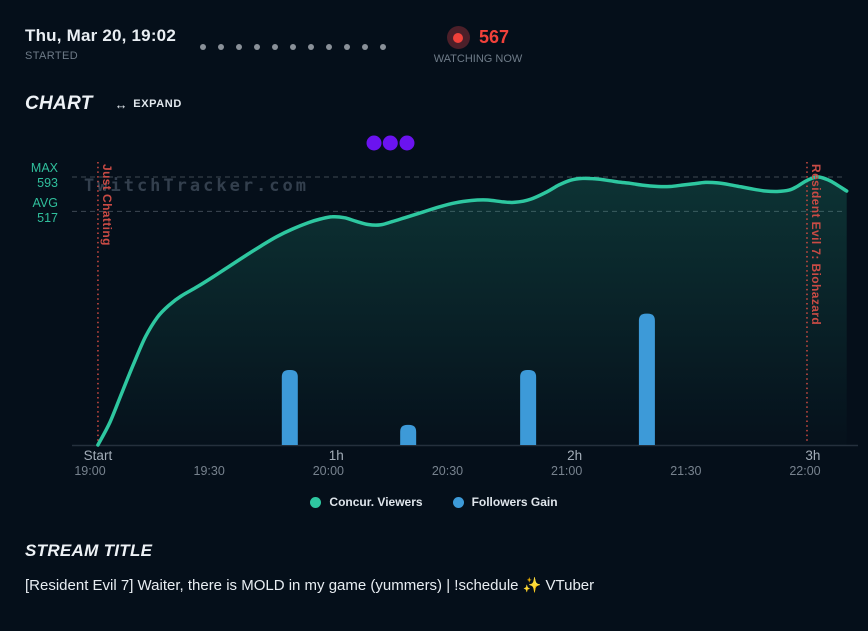 The image size is (868, 631). I want to click on stream-start-date: Thu, Mar 20, 19:02, so click(100, 35).